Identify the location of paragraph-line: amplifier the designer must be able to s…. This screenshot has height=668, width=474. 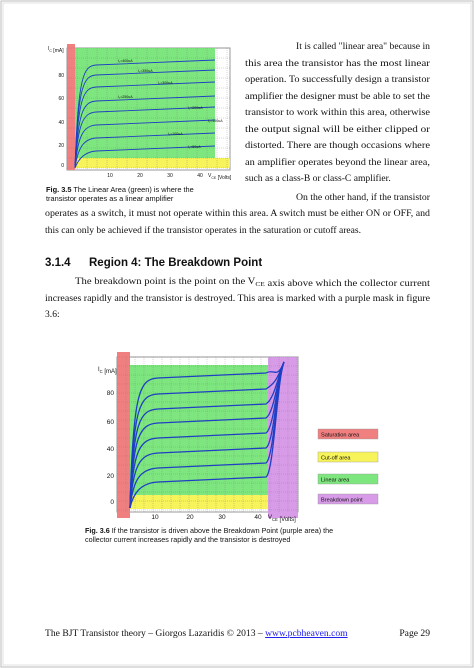
(337, 96).